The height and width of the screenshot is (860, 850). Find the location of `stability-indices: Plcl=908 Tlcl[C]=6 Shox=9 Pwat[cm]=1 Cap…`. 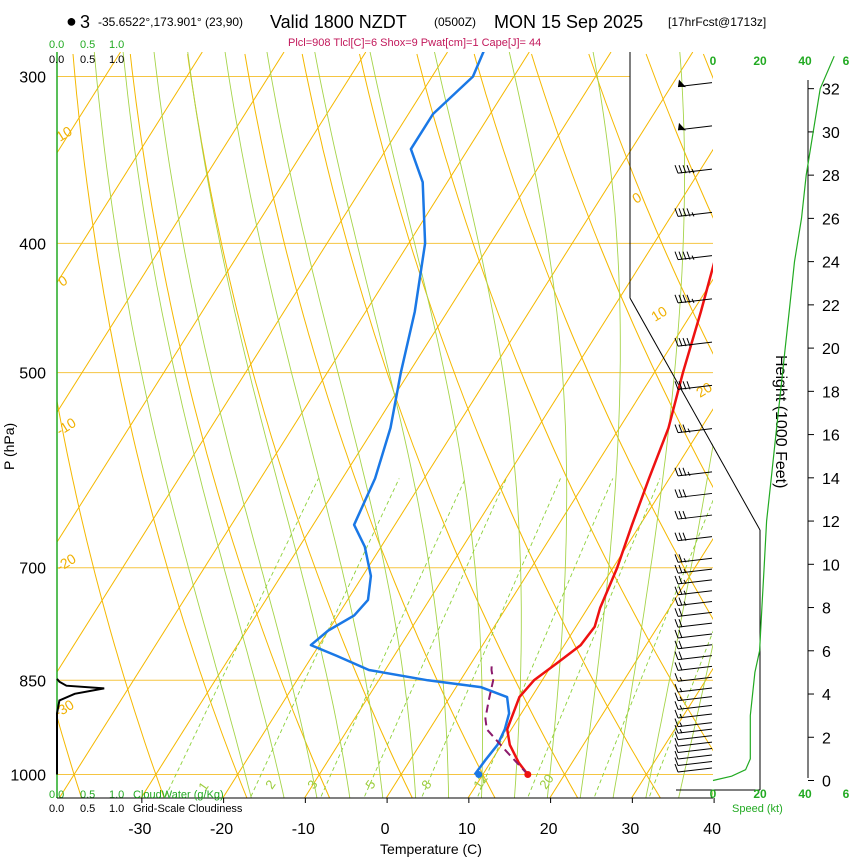

stability-indices: Plcl=908 Tlcl[C]=6 Shox=9 Pwat[cm]=1 Cap… is located at coordinates (414, 43).